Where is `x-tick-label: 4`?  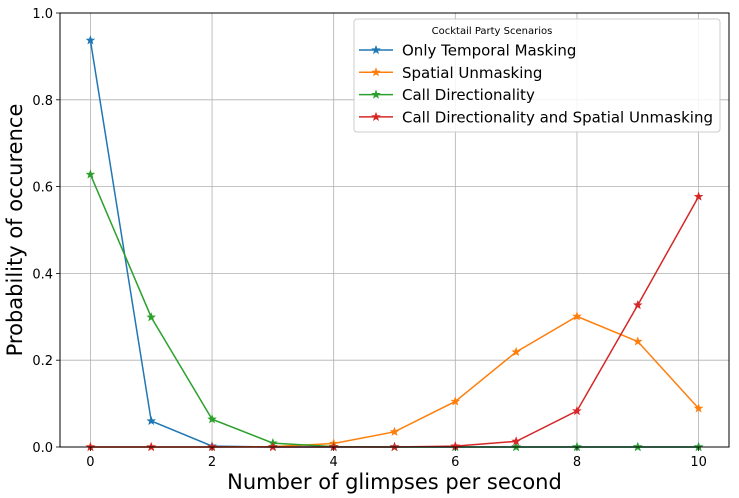 x-tick-label: 4 is located at coordinates (334, 462).